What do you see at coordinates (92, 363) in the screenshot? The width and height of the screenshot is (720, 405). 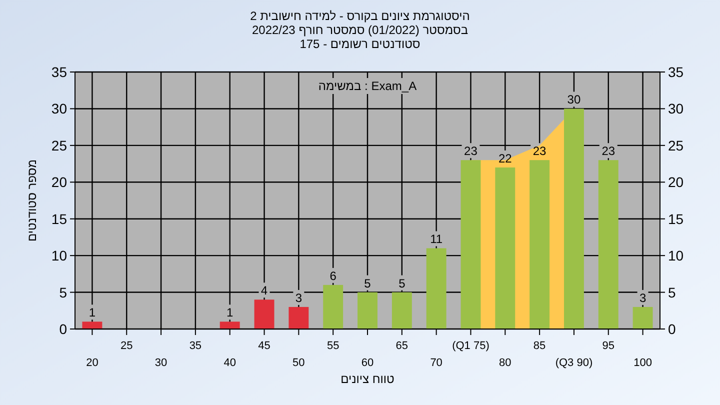 I see `x-tick-label: 20` at bounding box center [92, 363].